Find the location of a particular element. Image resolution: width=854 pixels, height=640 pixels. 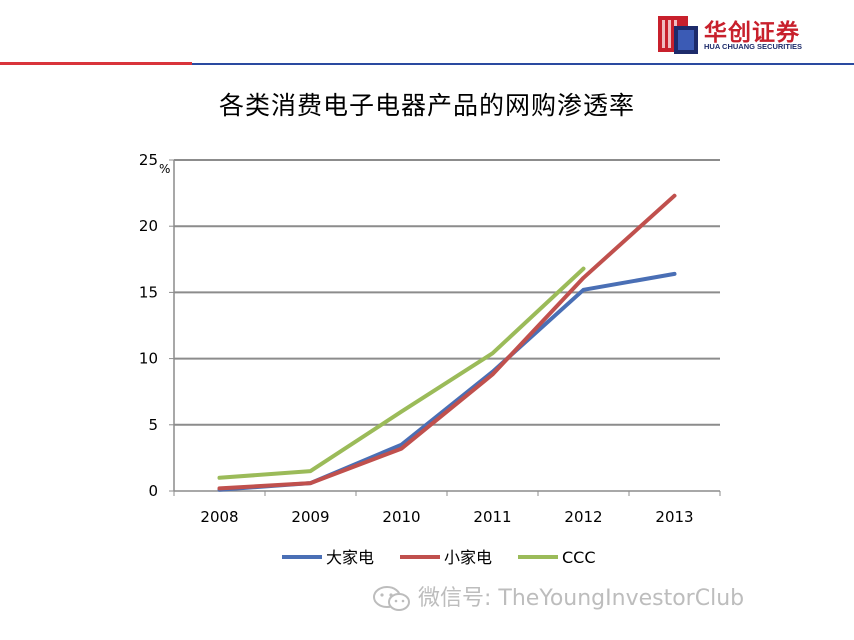

watermark-text: 微信号: TheYoungInvestorClub is located at coordinates (581, 598).